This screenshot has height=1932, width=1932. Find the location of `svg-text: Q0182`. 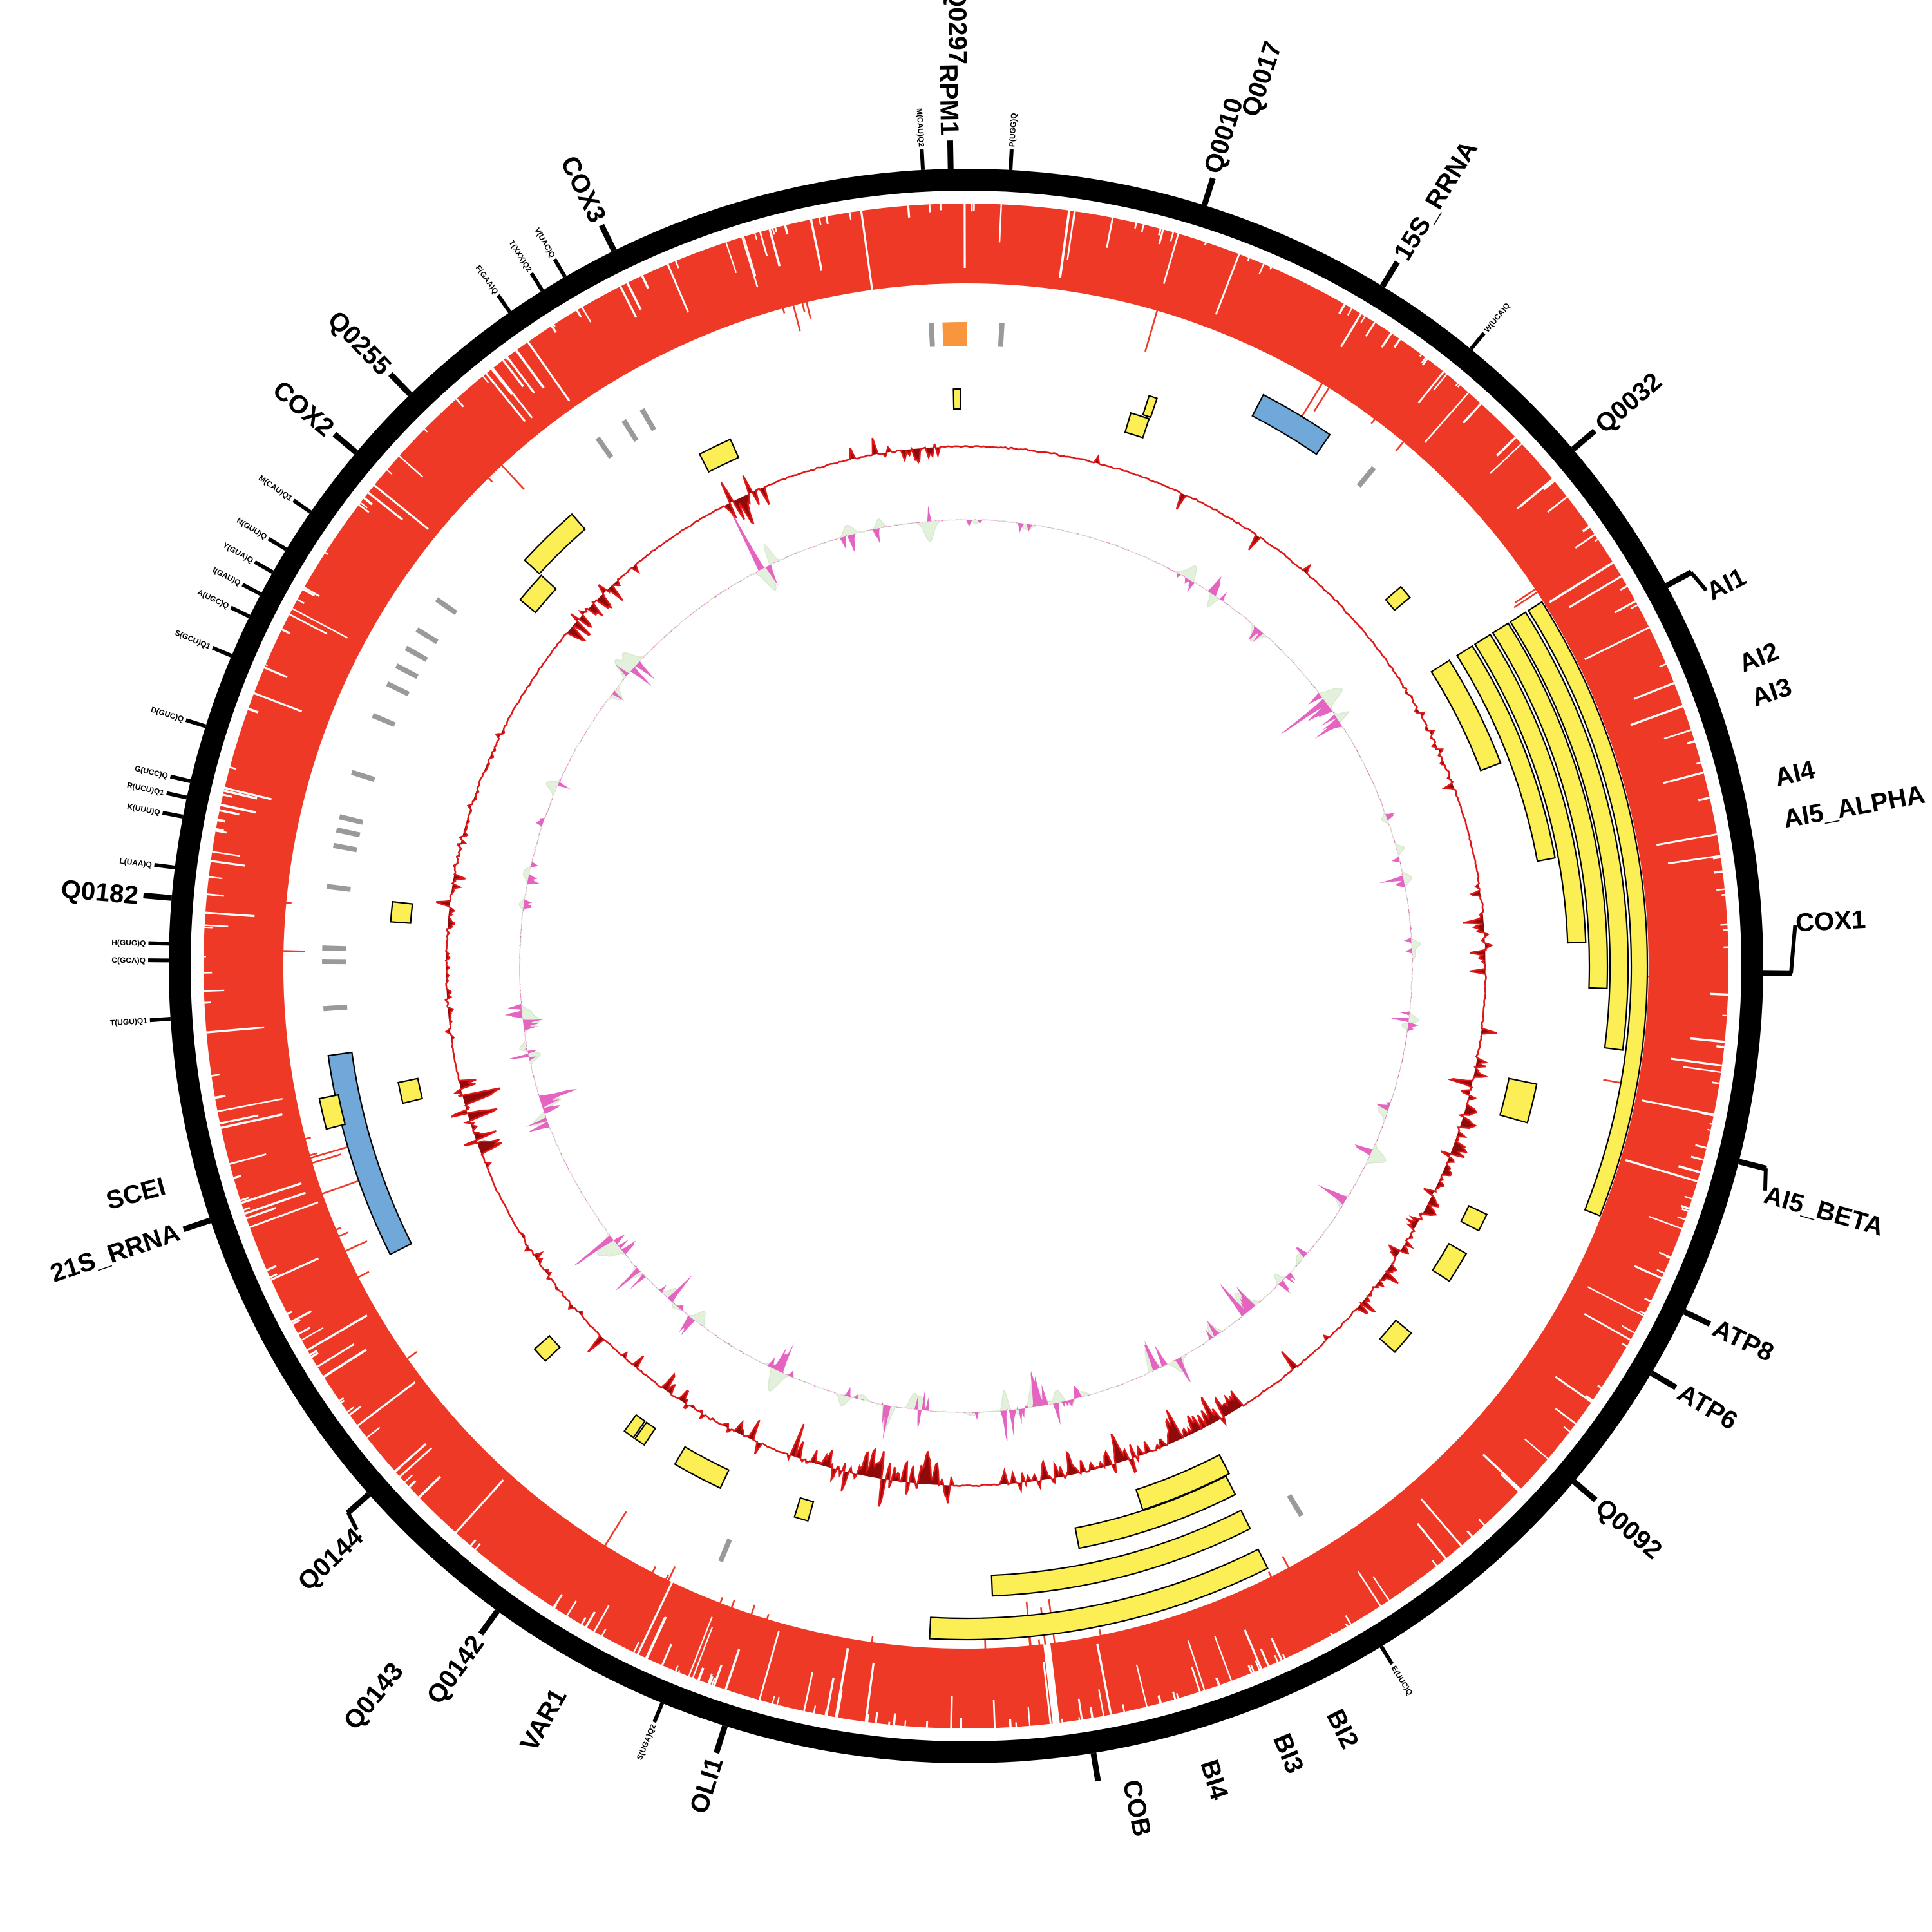

svg-text: Q0182 is located at coordinates (100, 892).